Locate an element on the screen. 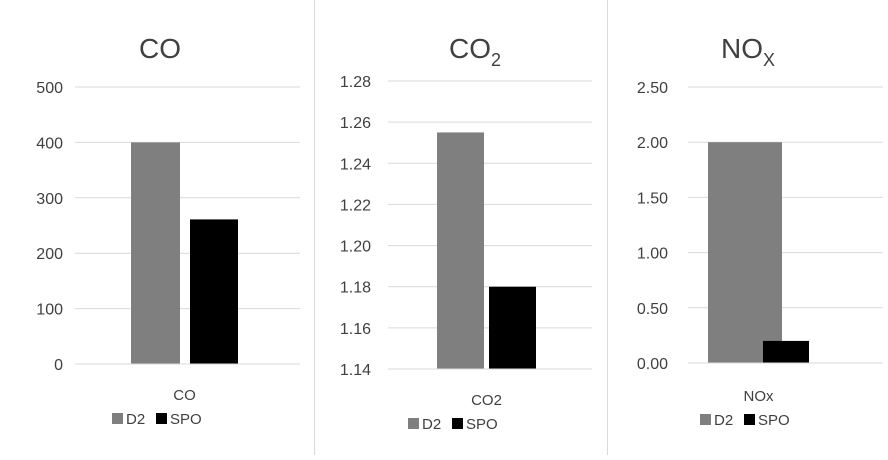 The image size is (888, 460). nox-category-label: NOx is located at coordinates (759, 396).